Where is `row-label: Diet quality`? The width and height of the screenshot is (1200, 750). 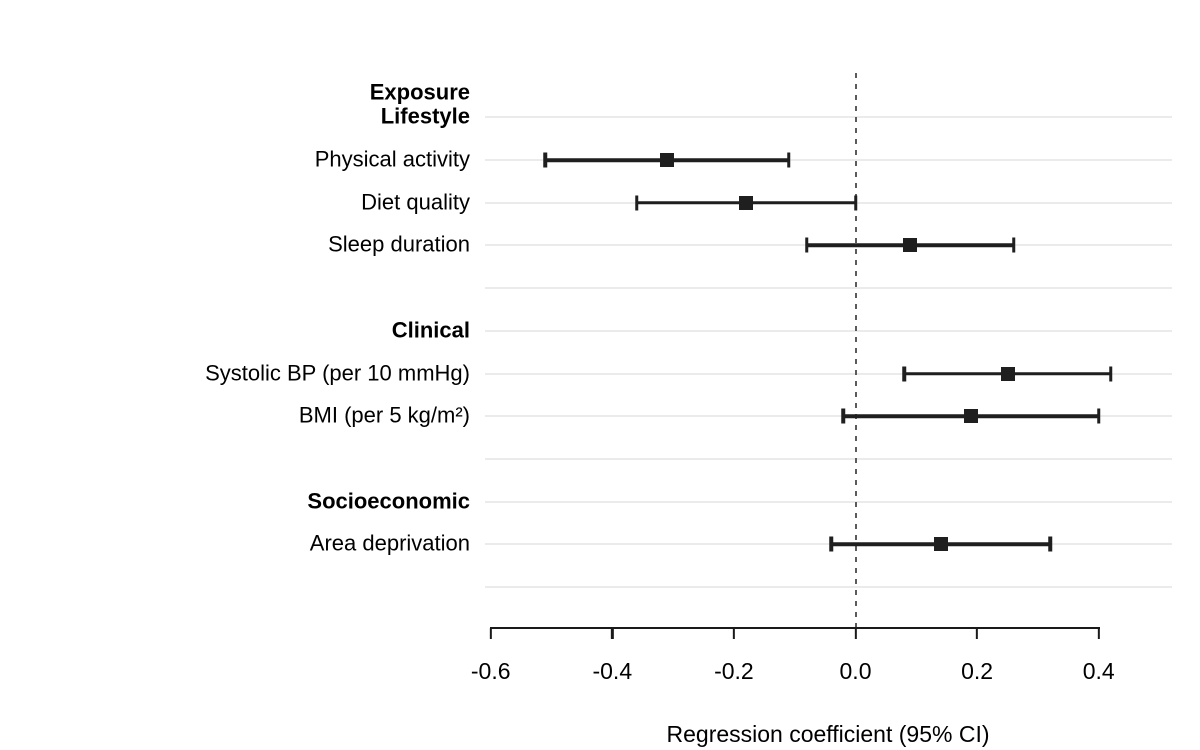 row-label: Diet quality is located at coordinates (415, 202).